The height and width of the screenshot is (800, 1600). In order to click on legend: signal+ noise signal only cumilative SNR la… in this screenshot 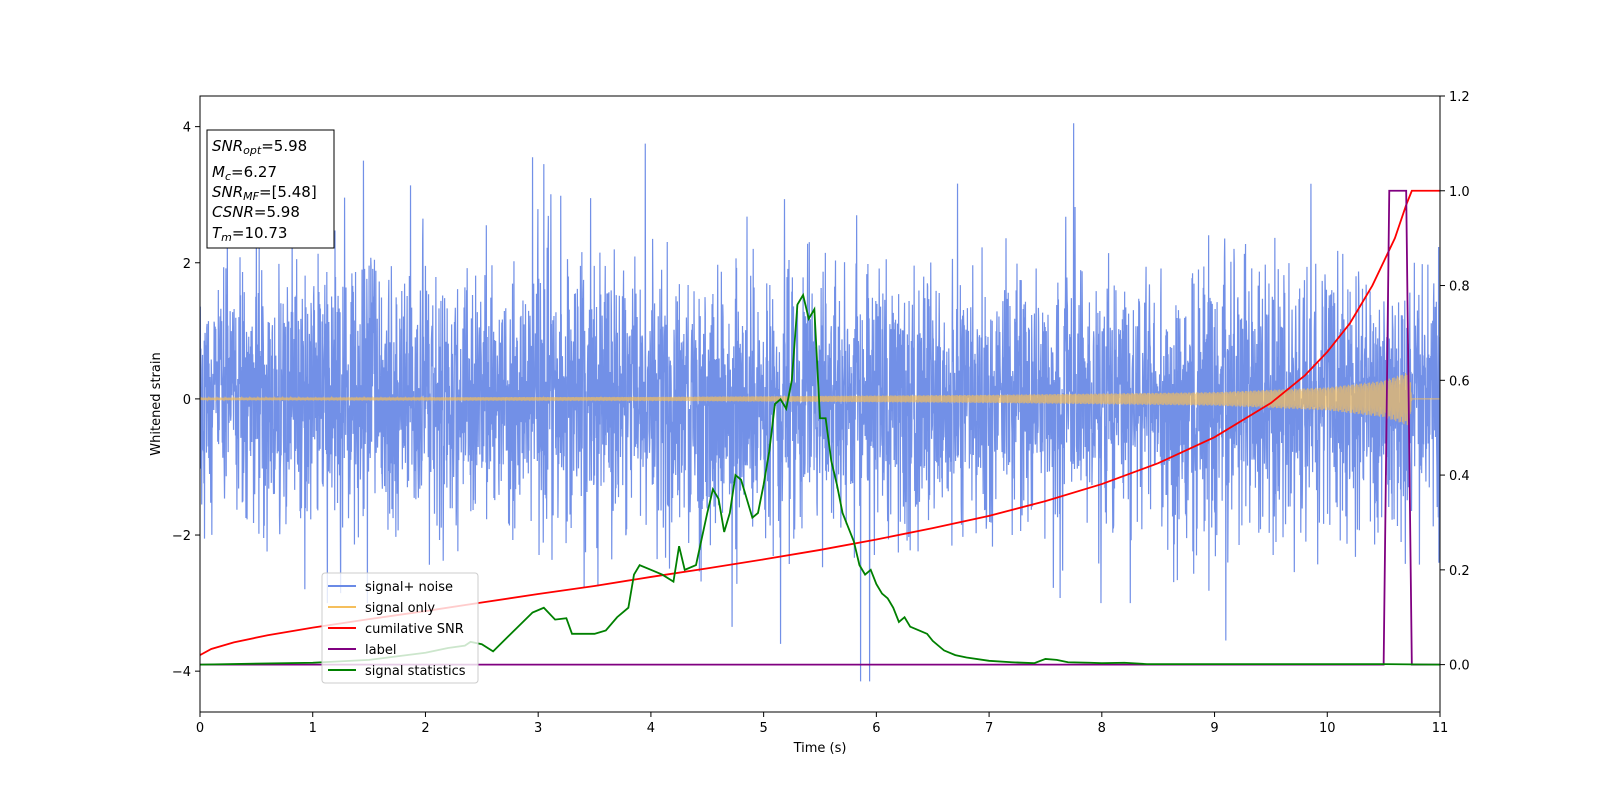, I will do `click(400, 628)`.